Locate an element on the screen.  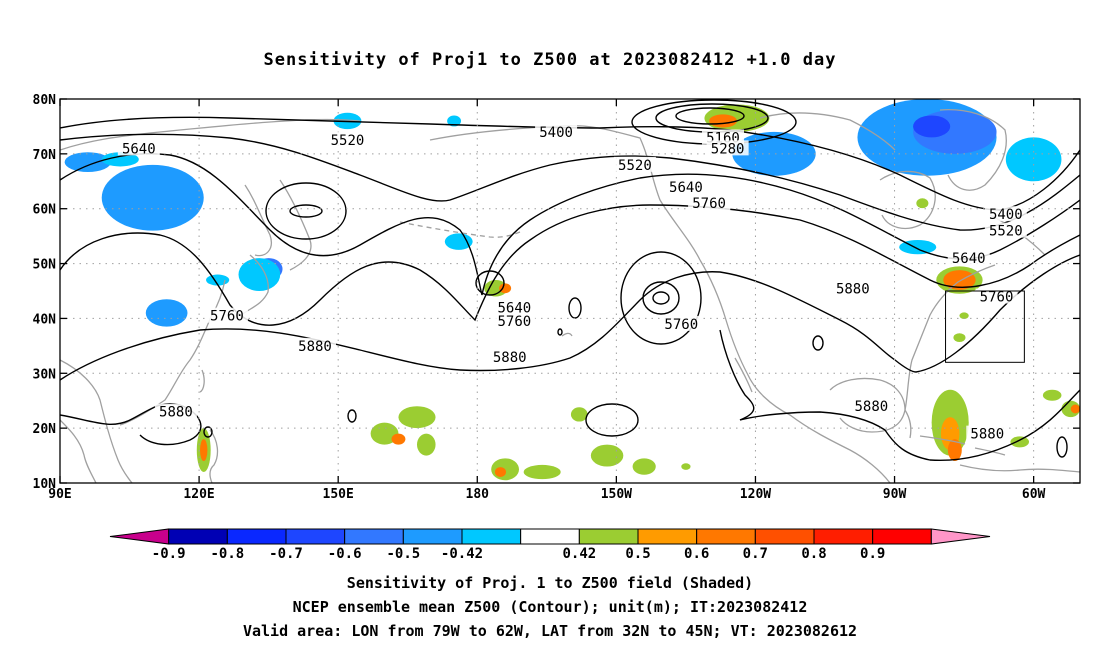
x-tick-label: 150E is located at coordinates (338, 494).